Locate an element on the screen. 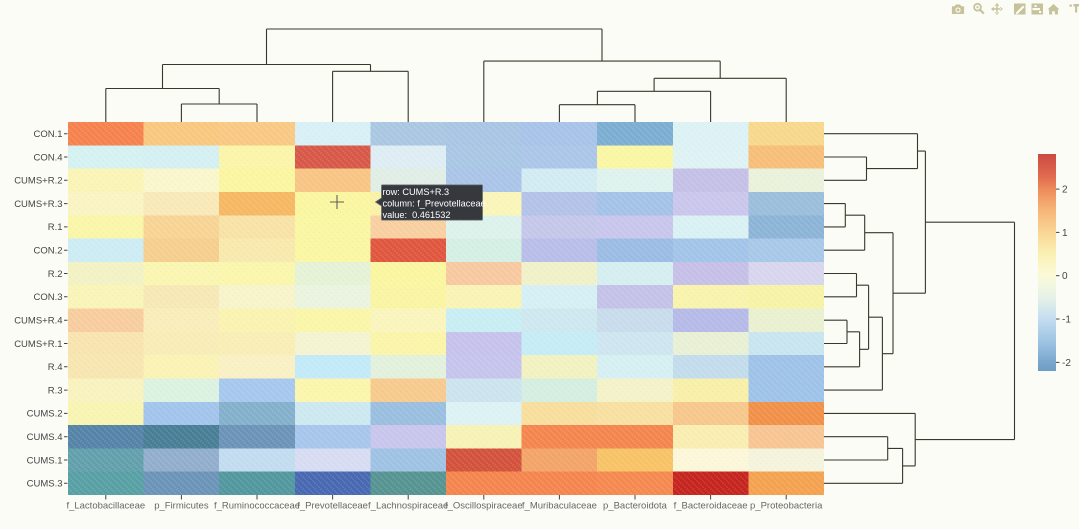  svg-text: CUMS+R.4 is located at coordinates (38, 321).